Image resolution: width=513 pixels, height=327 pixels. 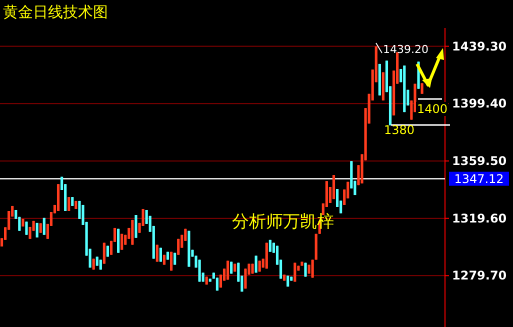 What do you see at coordinates (405, 49) in the screenshot?
I see `annotation: 1439.20` at bounding box center [405, 49].